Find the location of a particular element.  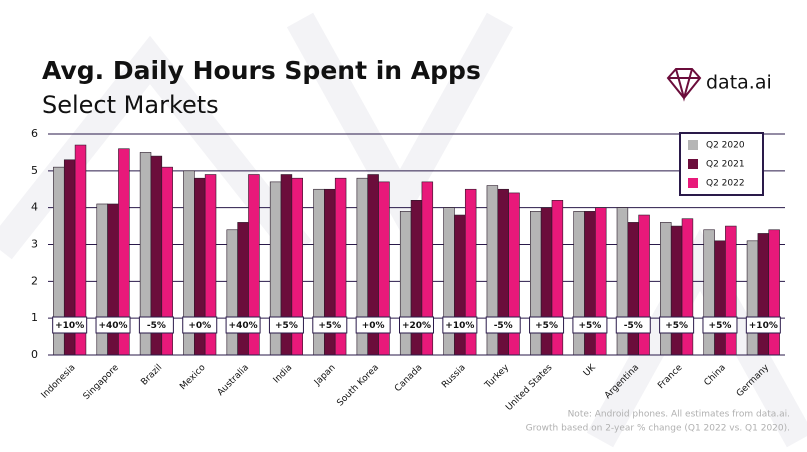

x-tick-label: India is located at coordinates (283, 374).